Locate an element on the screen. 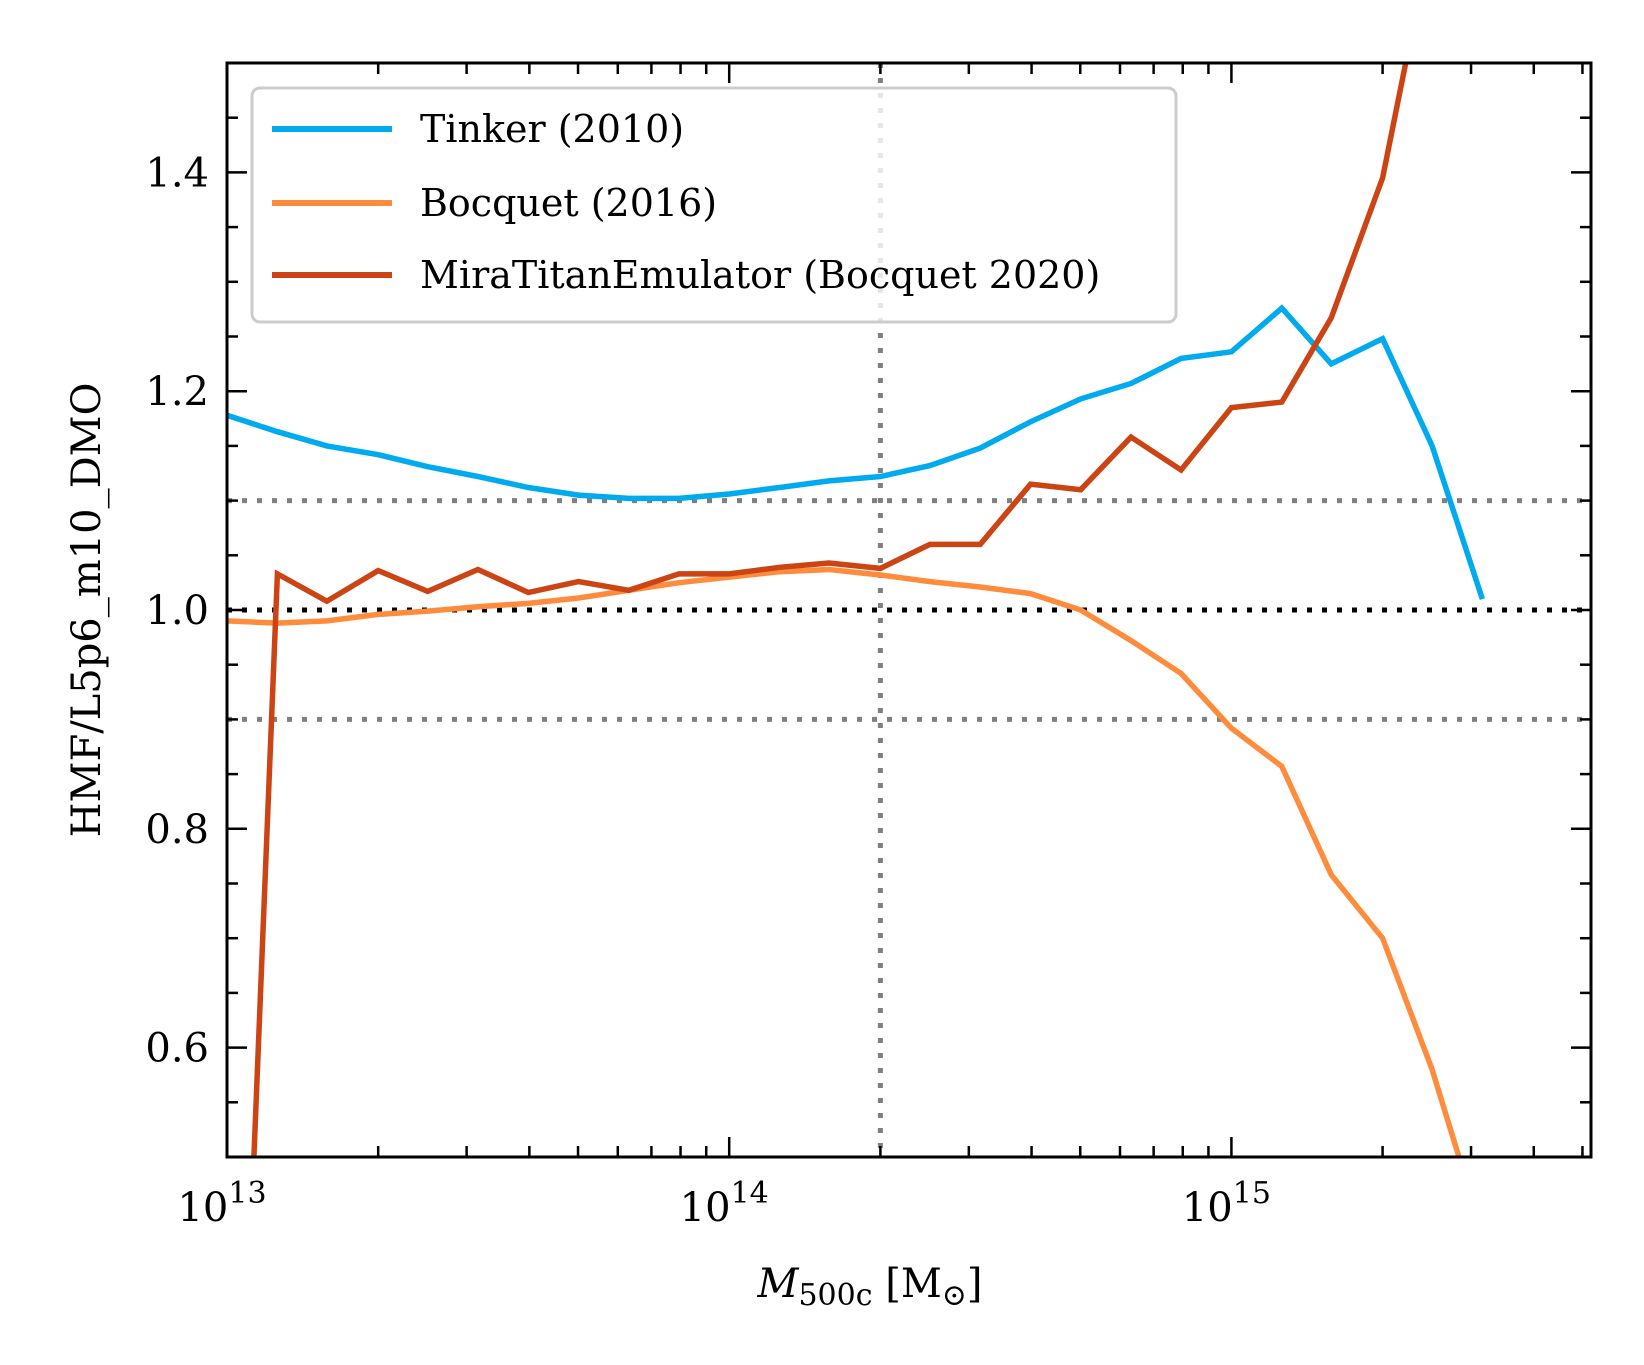 The height and width of the screenshot is (1365, 1644). x-tick-exp-1: 14 is located at coordinates (750, 1193).